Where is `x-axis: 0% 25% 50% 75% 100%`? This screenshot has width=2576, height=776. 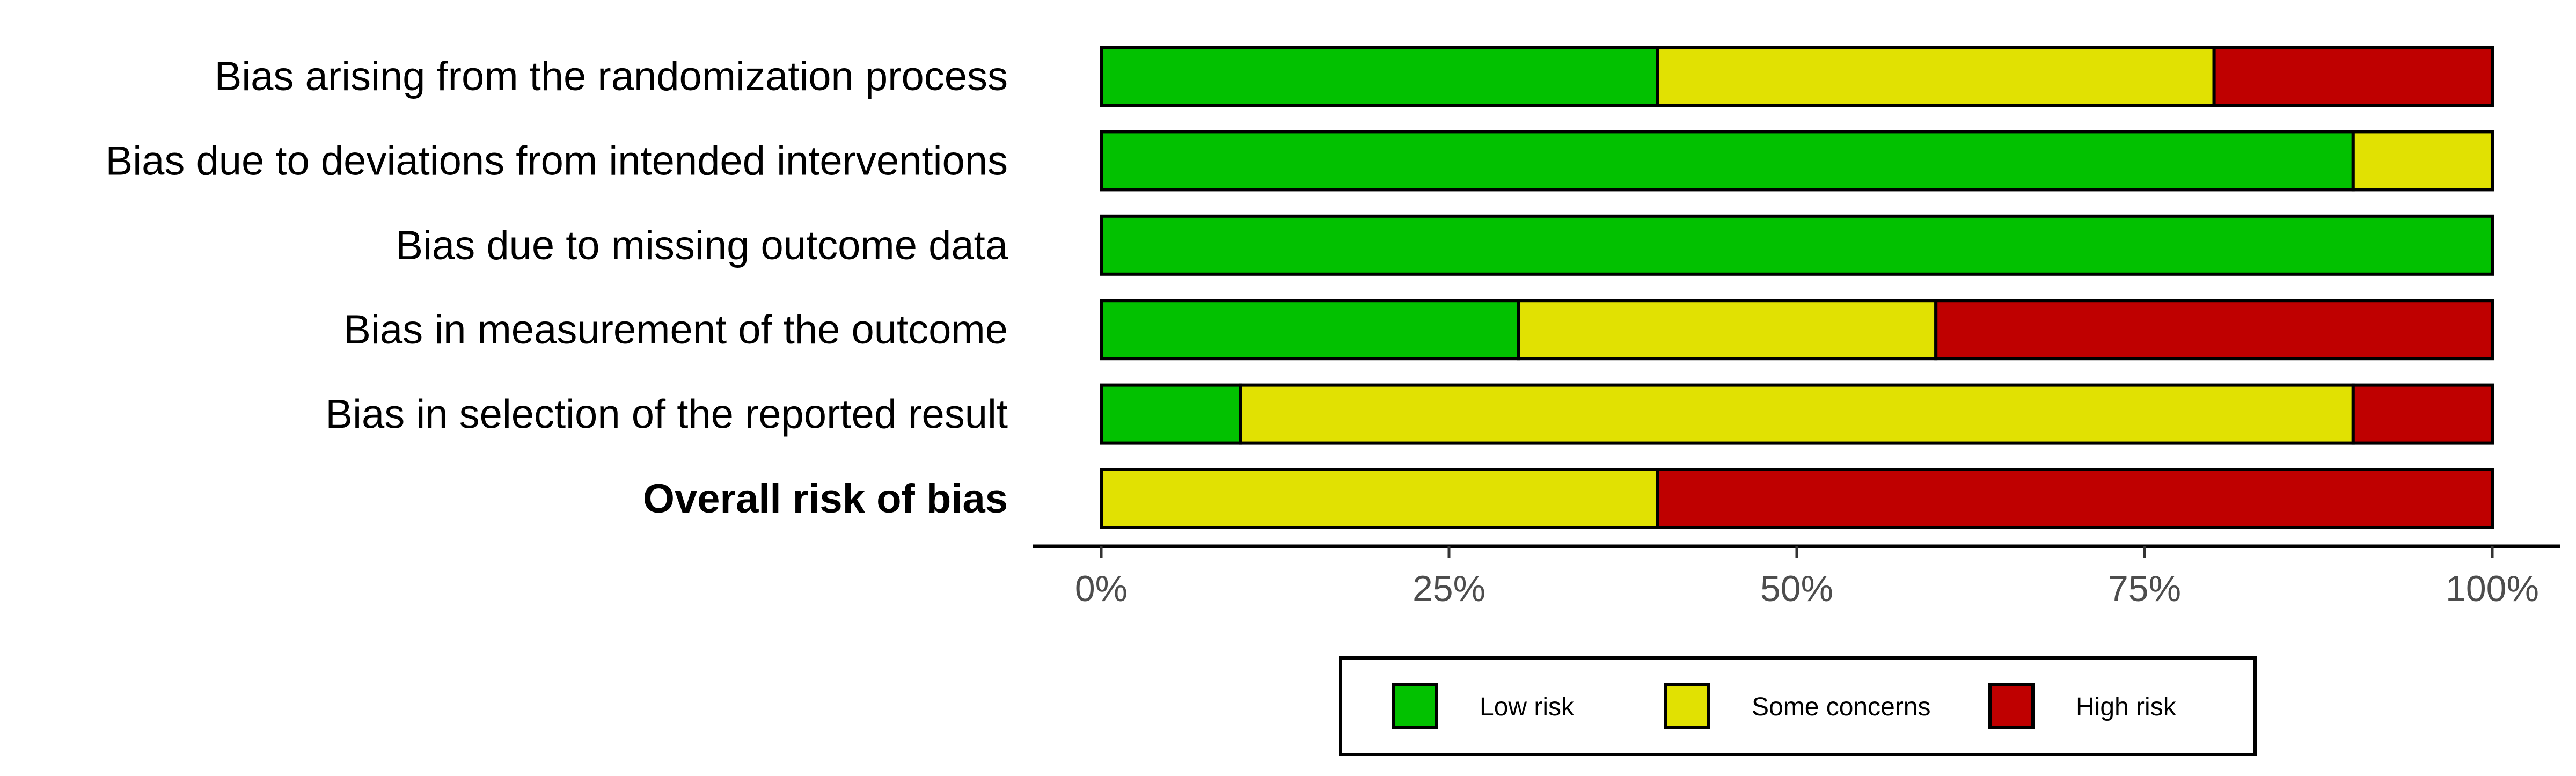
x-axis: 0% 25% 50% 75% 100% is located at coordinates (1796, 576).